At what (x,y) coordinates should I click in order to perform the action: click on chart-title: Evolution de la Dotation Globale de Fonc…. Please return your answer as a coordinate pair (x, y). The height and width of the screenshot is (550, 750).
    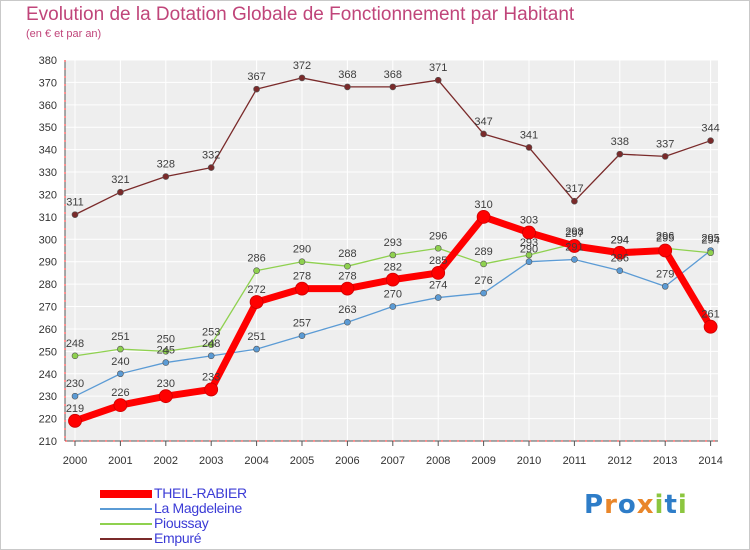
    Looking at the image, I should click on (300, 14).